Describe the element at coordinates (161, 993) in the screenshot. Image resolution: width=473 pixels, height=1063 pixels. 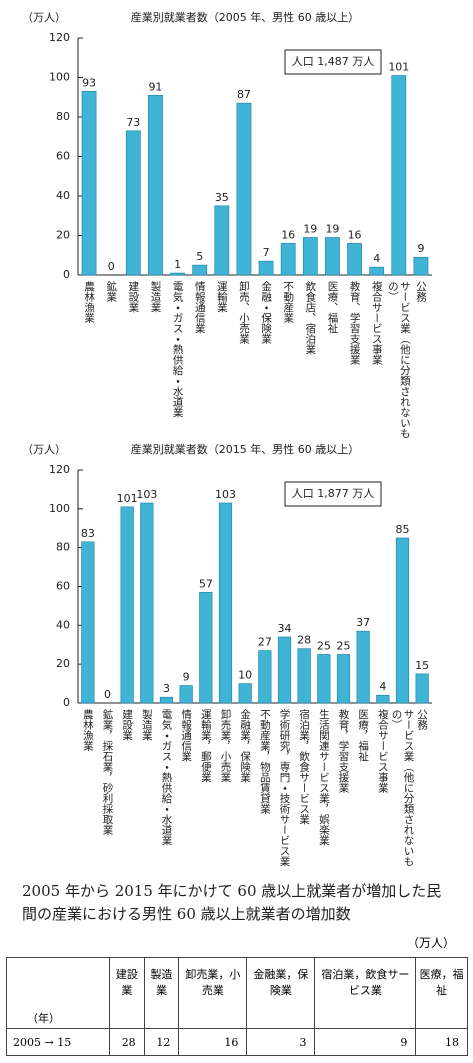
I see `header-cell: 製造業` at that location.